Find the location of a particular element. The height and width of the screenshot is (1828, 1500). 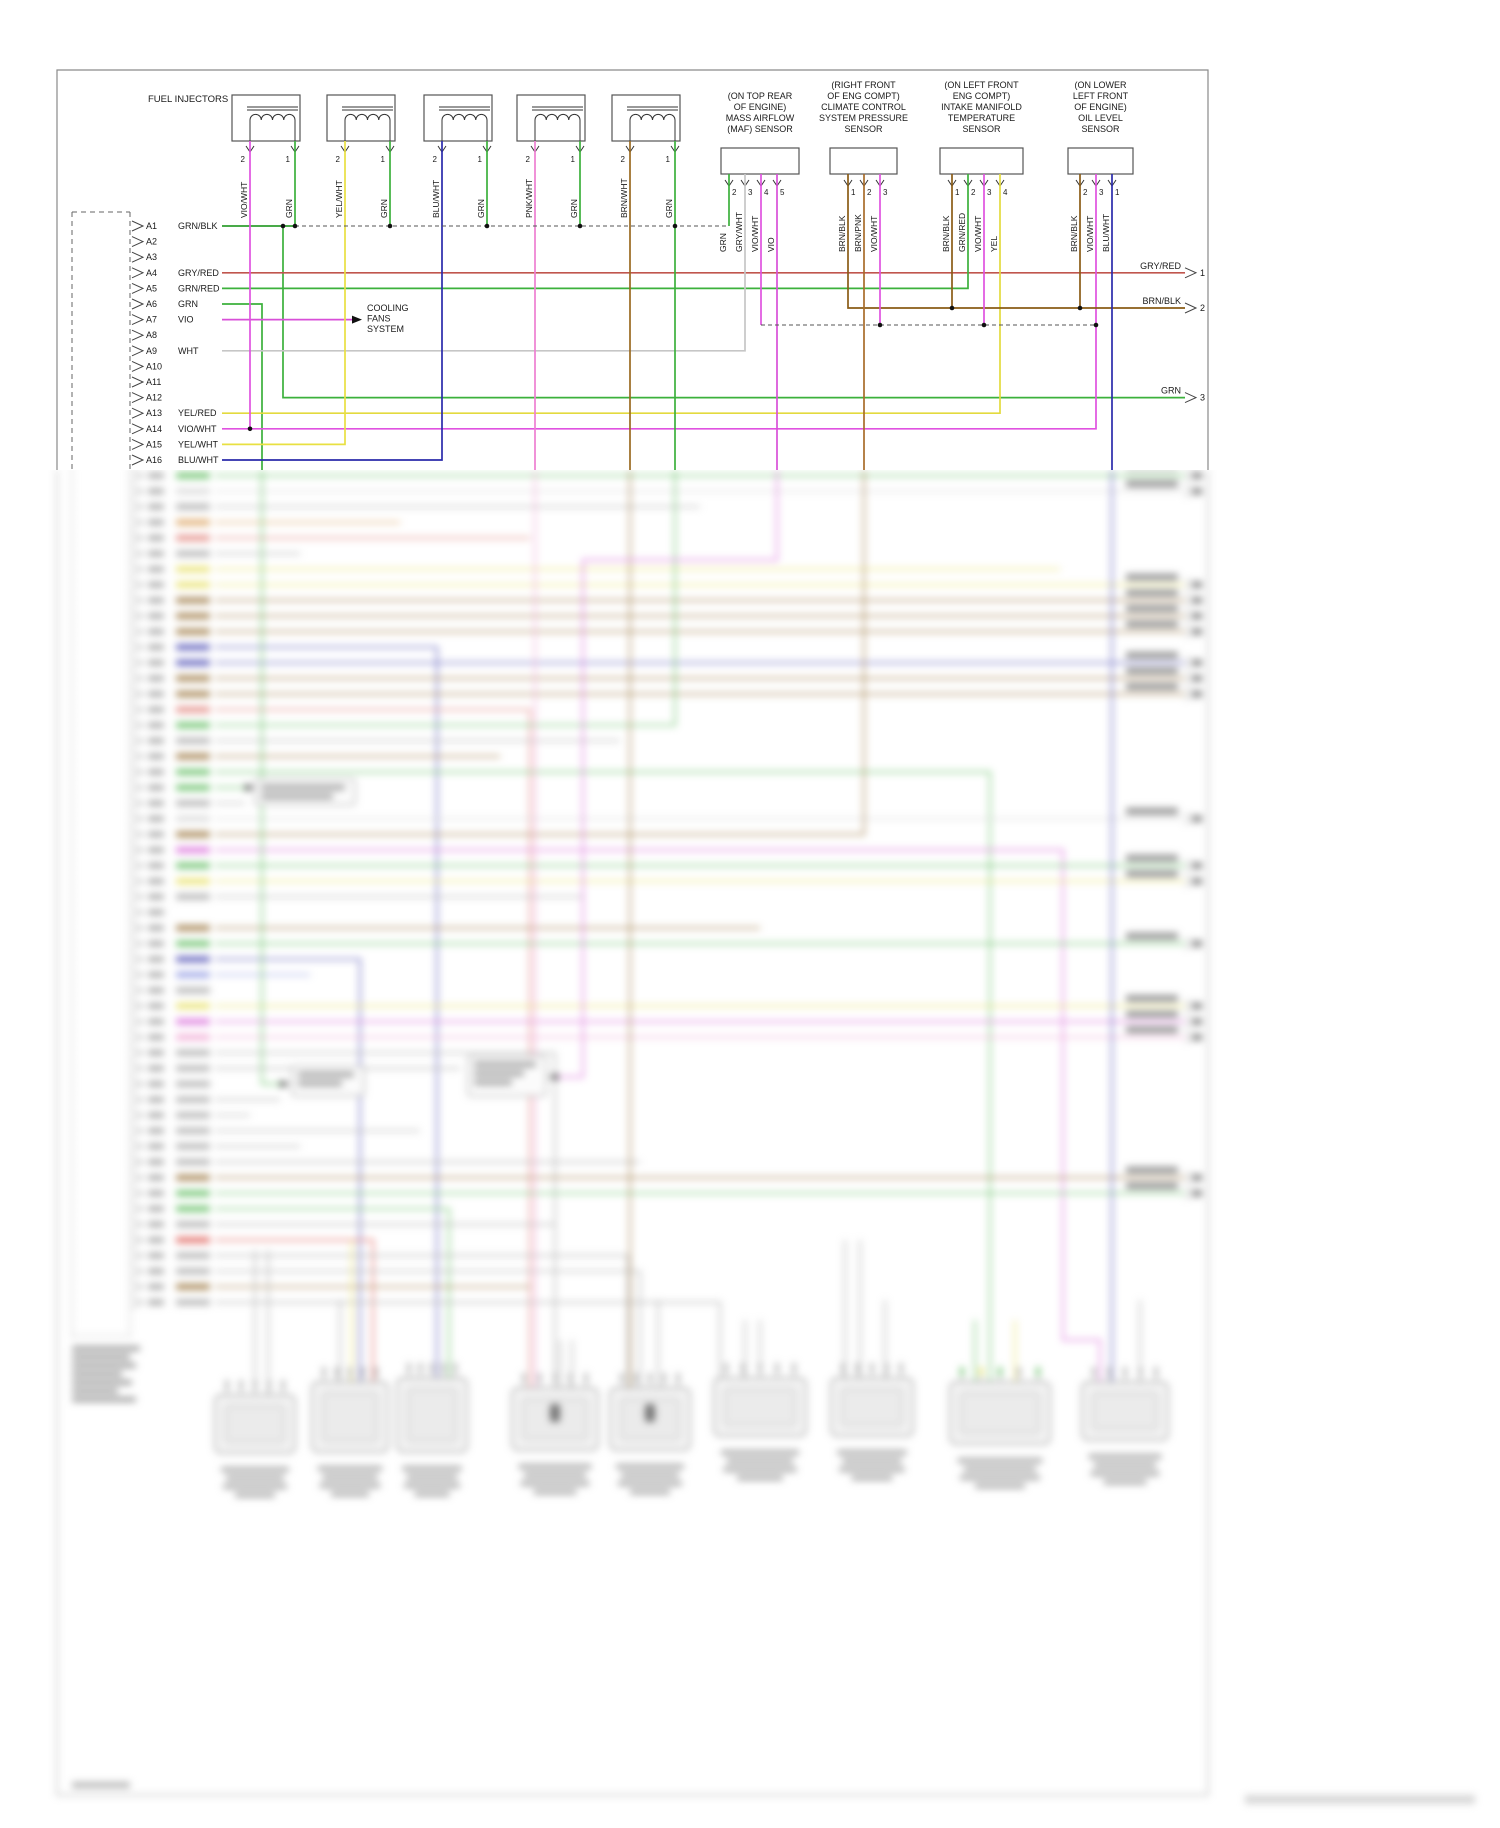

sensor-caption: (RIGHT FRONT is located at coordinates (863, 85).